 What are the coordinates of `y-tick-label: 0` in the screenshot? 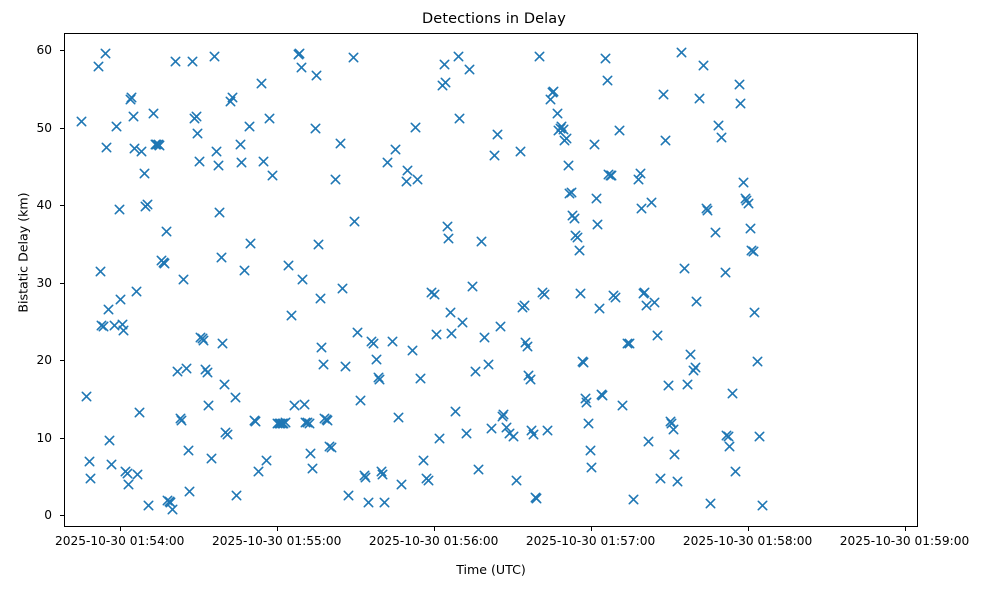 It's located at (48, 514).